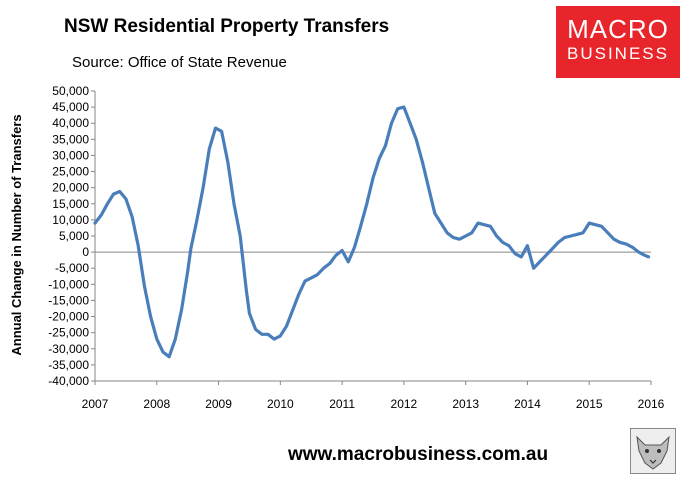  Describe the element at coordinates (651, 404) in the screenshot. I see `x-tick-label: 2016` at that location.